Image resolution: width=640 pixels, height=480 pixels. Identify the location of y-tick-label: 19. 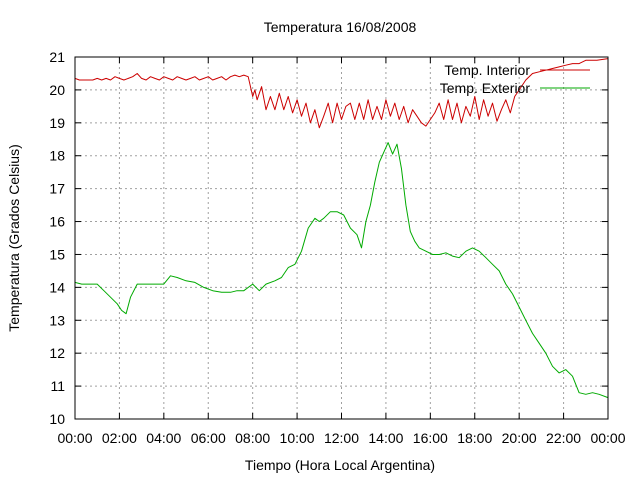
(57, 123).